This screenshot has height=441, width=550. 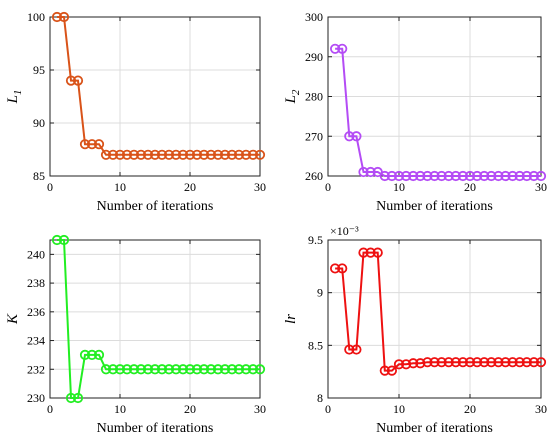 I want to click on y-tick-label: 240, so click(x=36, y=254).